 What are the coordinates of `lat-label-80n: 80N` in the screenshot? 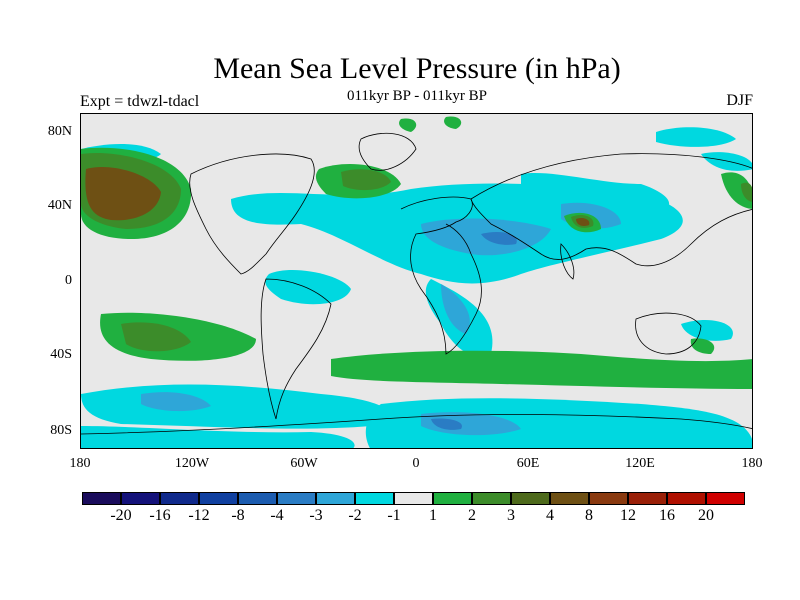 It's located at (59, 131).